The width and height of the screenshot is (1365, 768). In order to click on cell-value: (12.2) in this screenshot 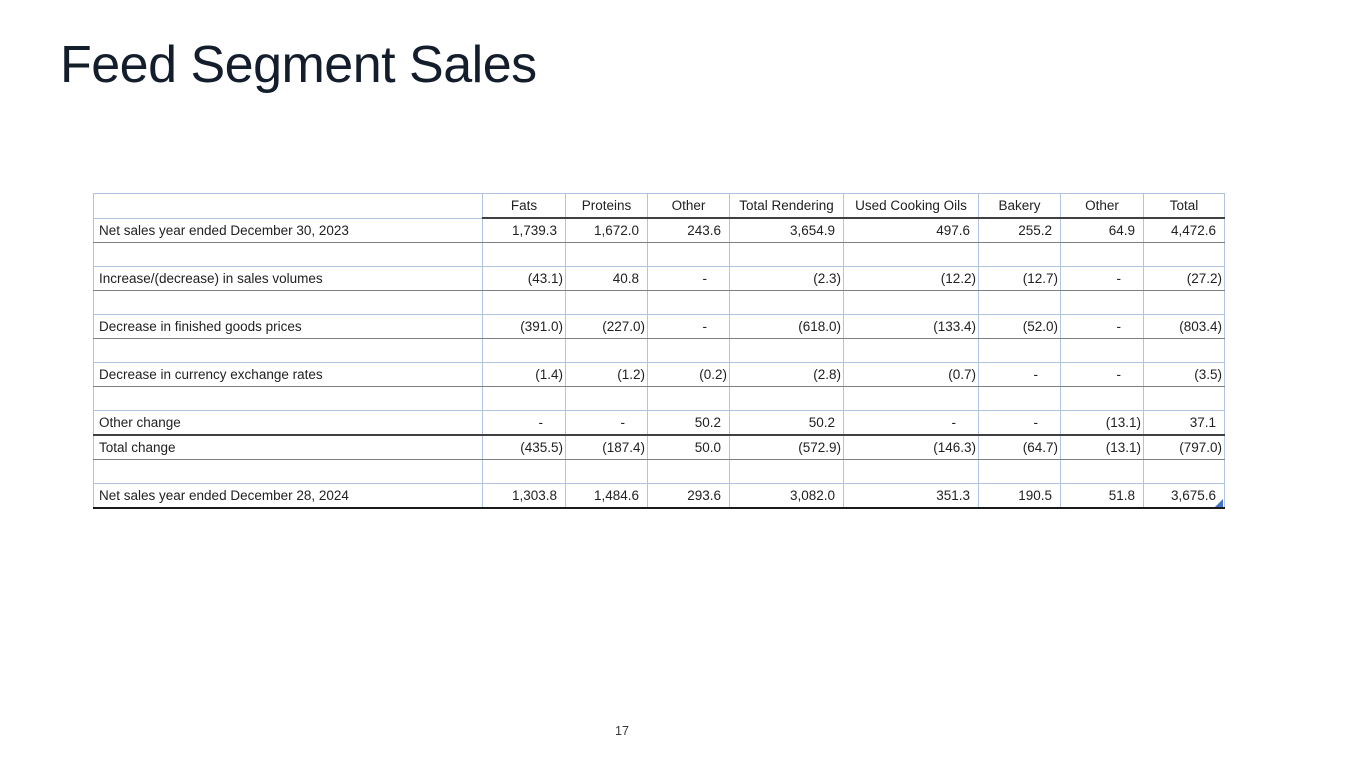, I will do `click(911, 278)`.